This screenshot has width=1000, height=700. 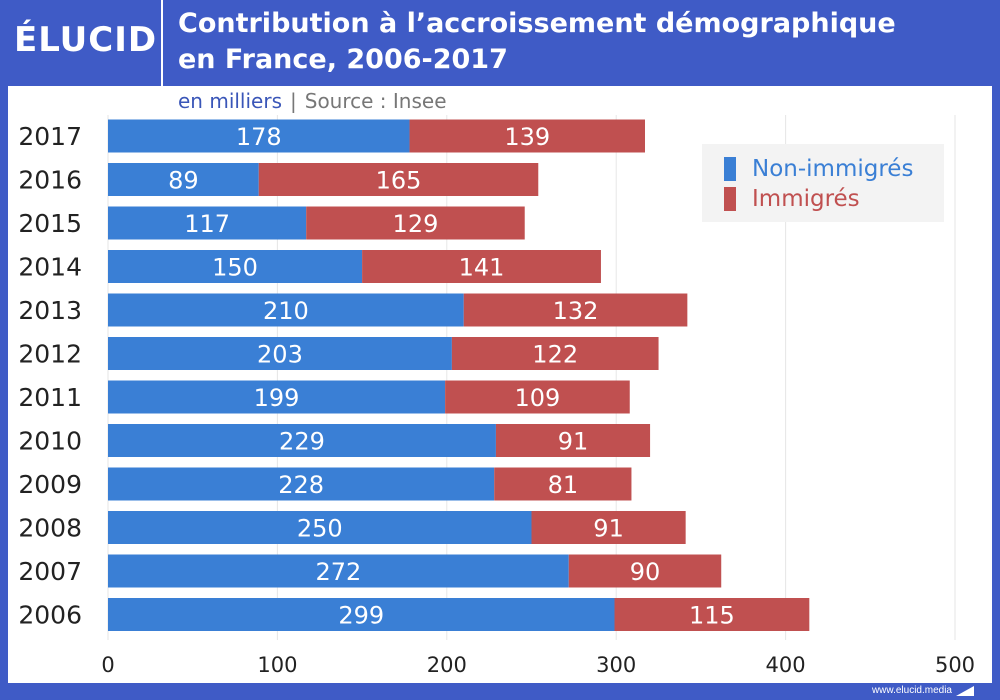 I want to click on y-tick-label: 2009, so click(x=50, y=484).